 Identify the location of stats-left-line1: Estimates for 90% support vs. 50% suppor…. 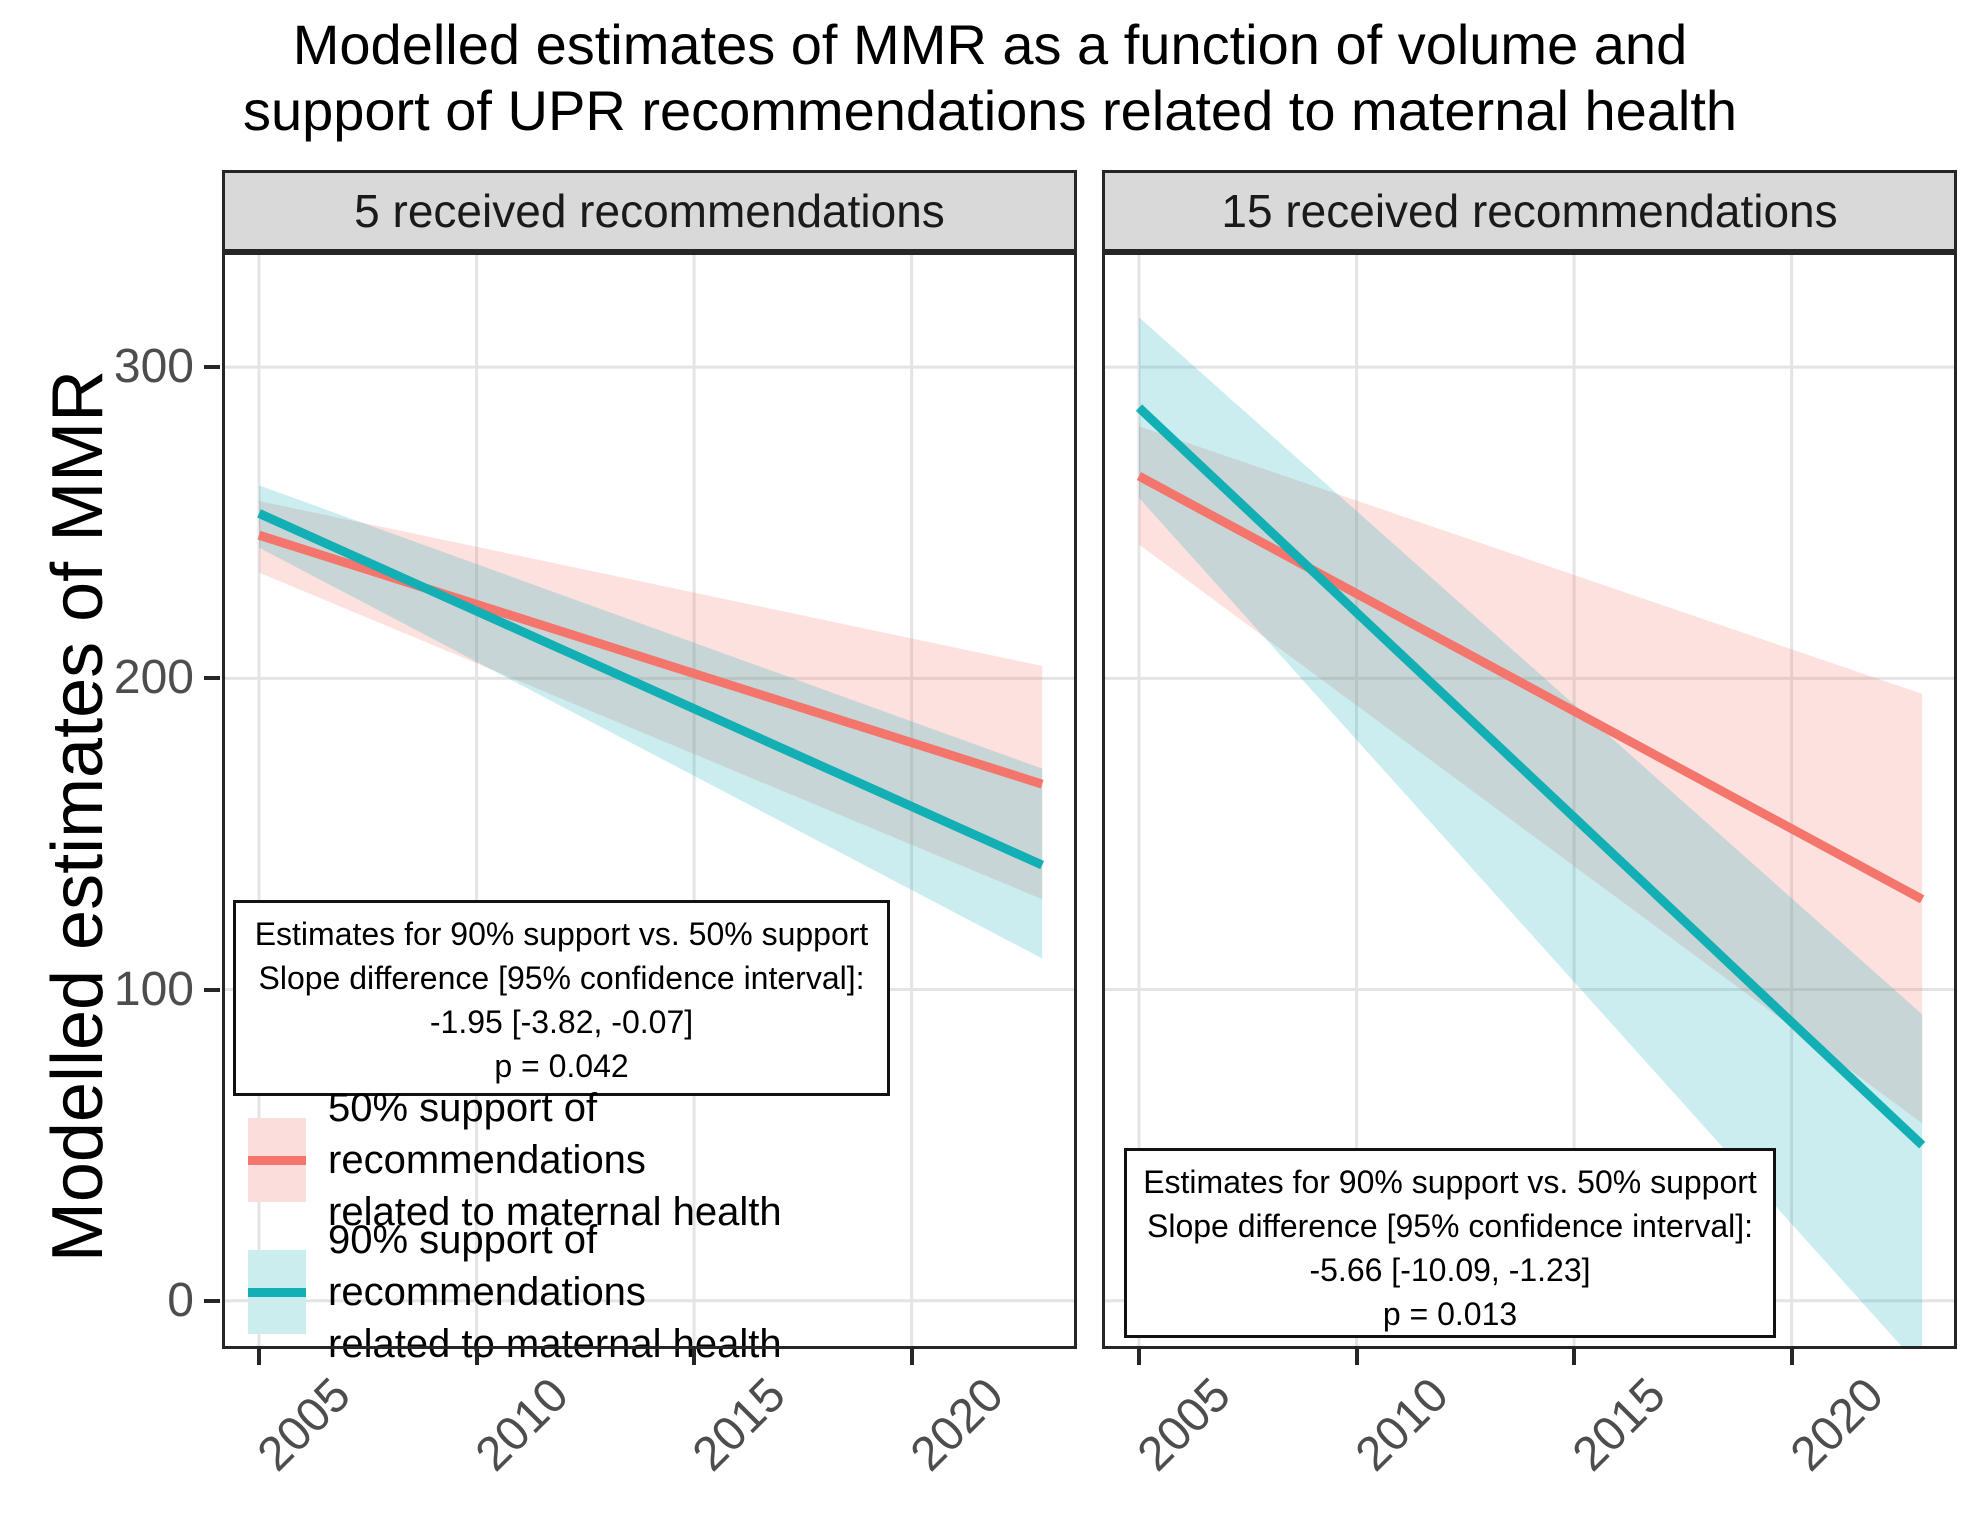
(561, 934).